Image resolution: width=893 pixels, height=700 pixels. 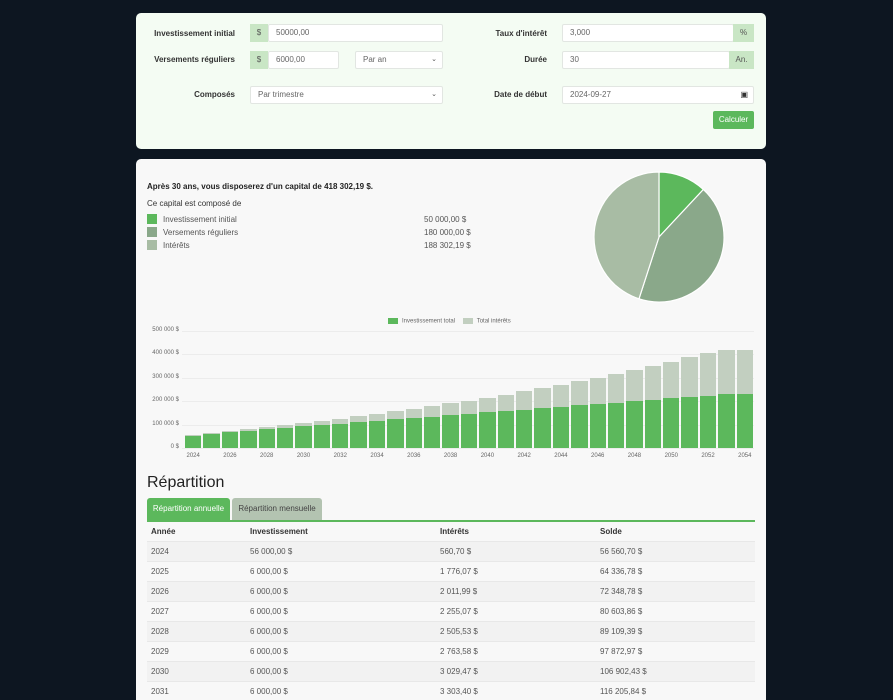 I want to click on x-tick-label: 2032, so click(x=340, y=456).